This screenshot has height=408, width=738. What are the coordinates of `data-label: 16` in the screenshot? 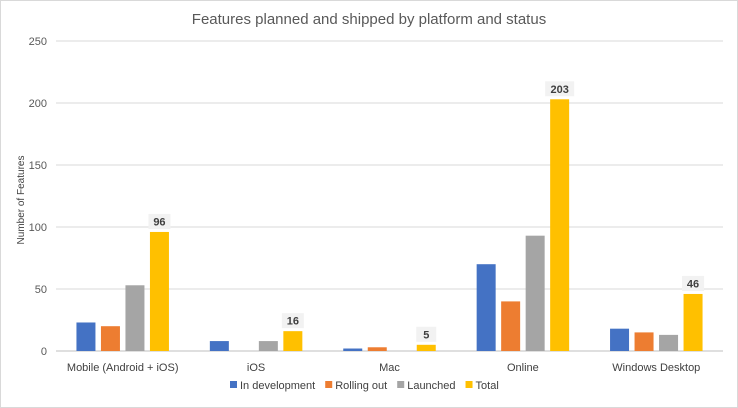 It's located at (293, 322).